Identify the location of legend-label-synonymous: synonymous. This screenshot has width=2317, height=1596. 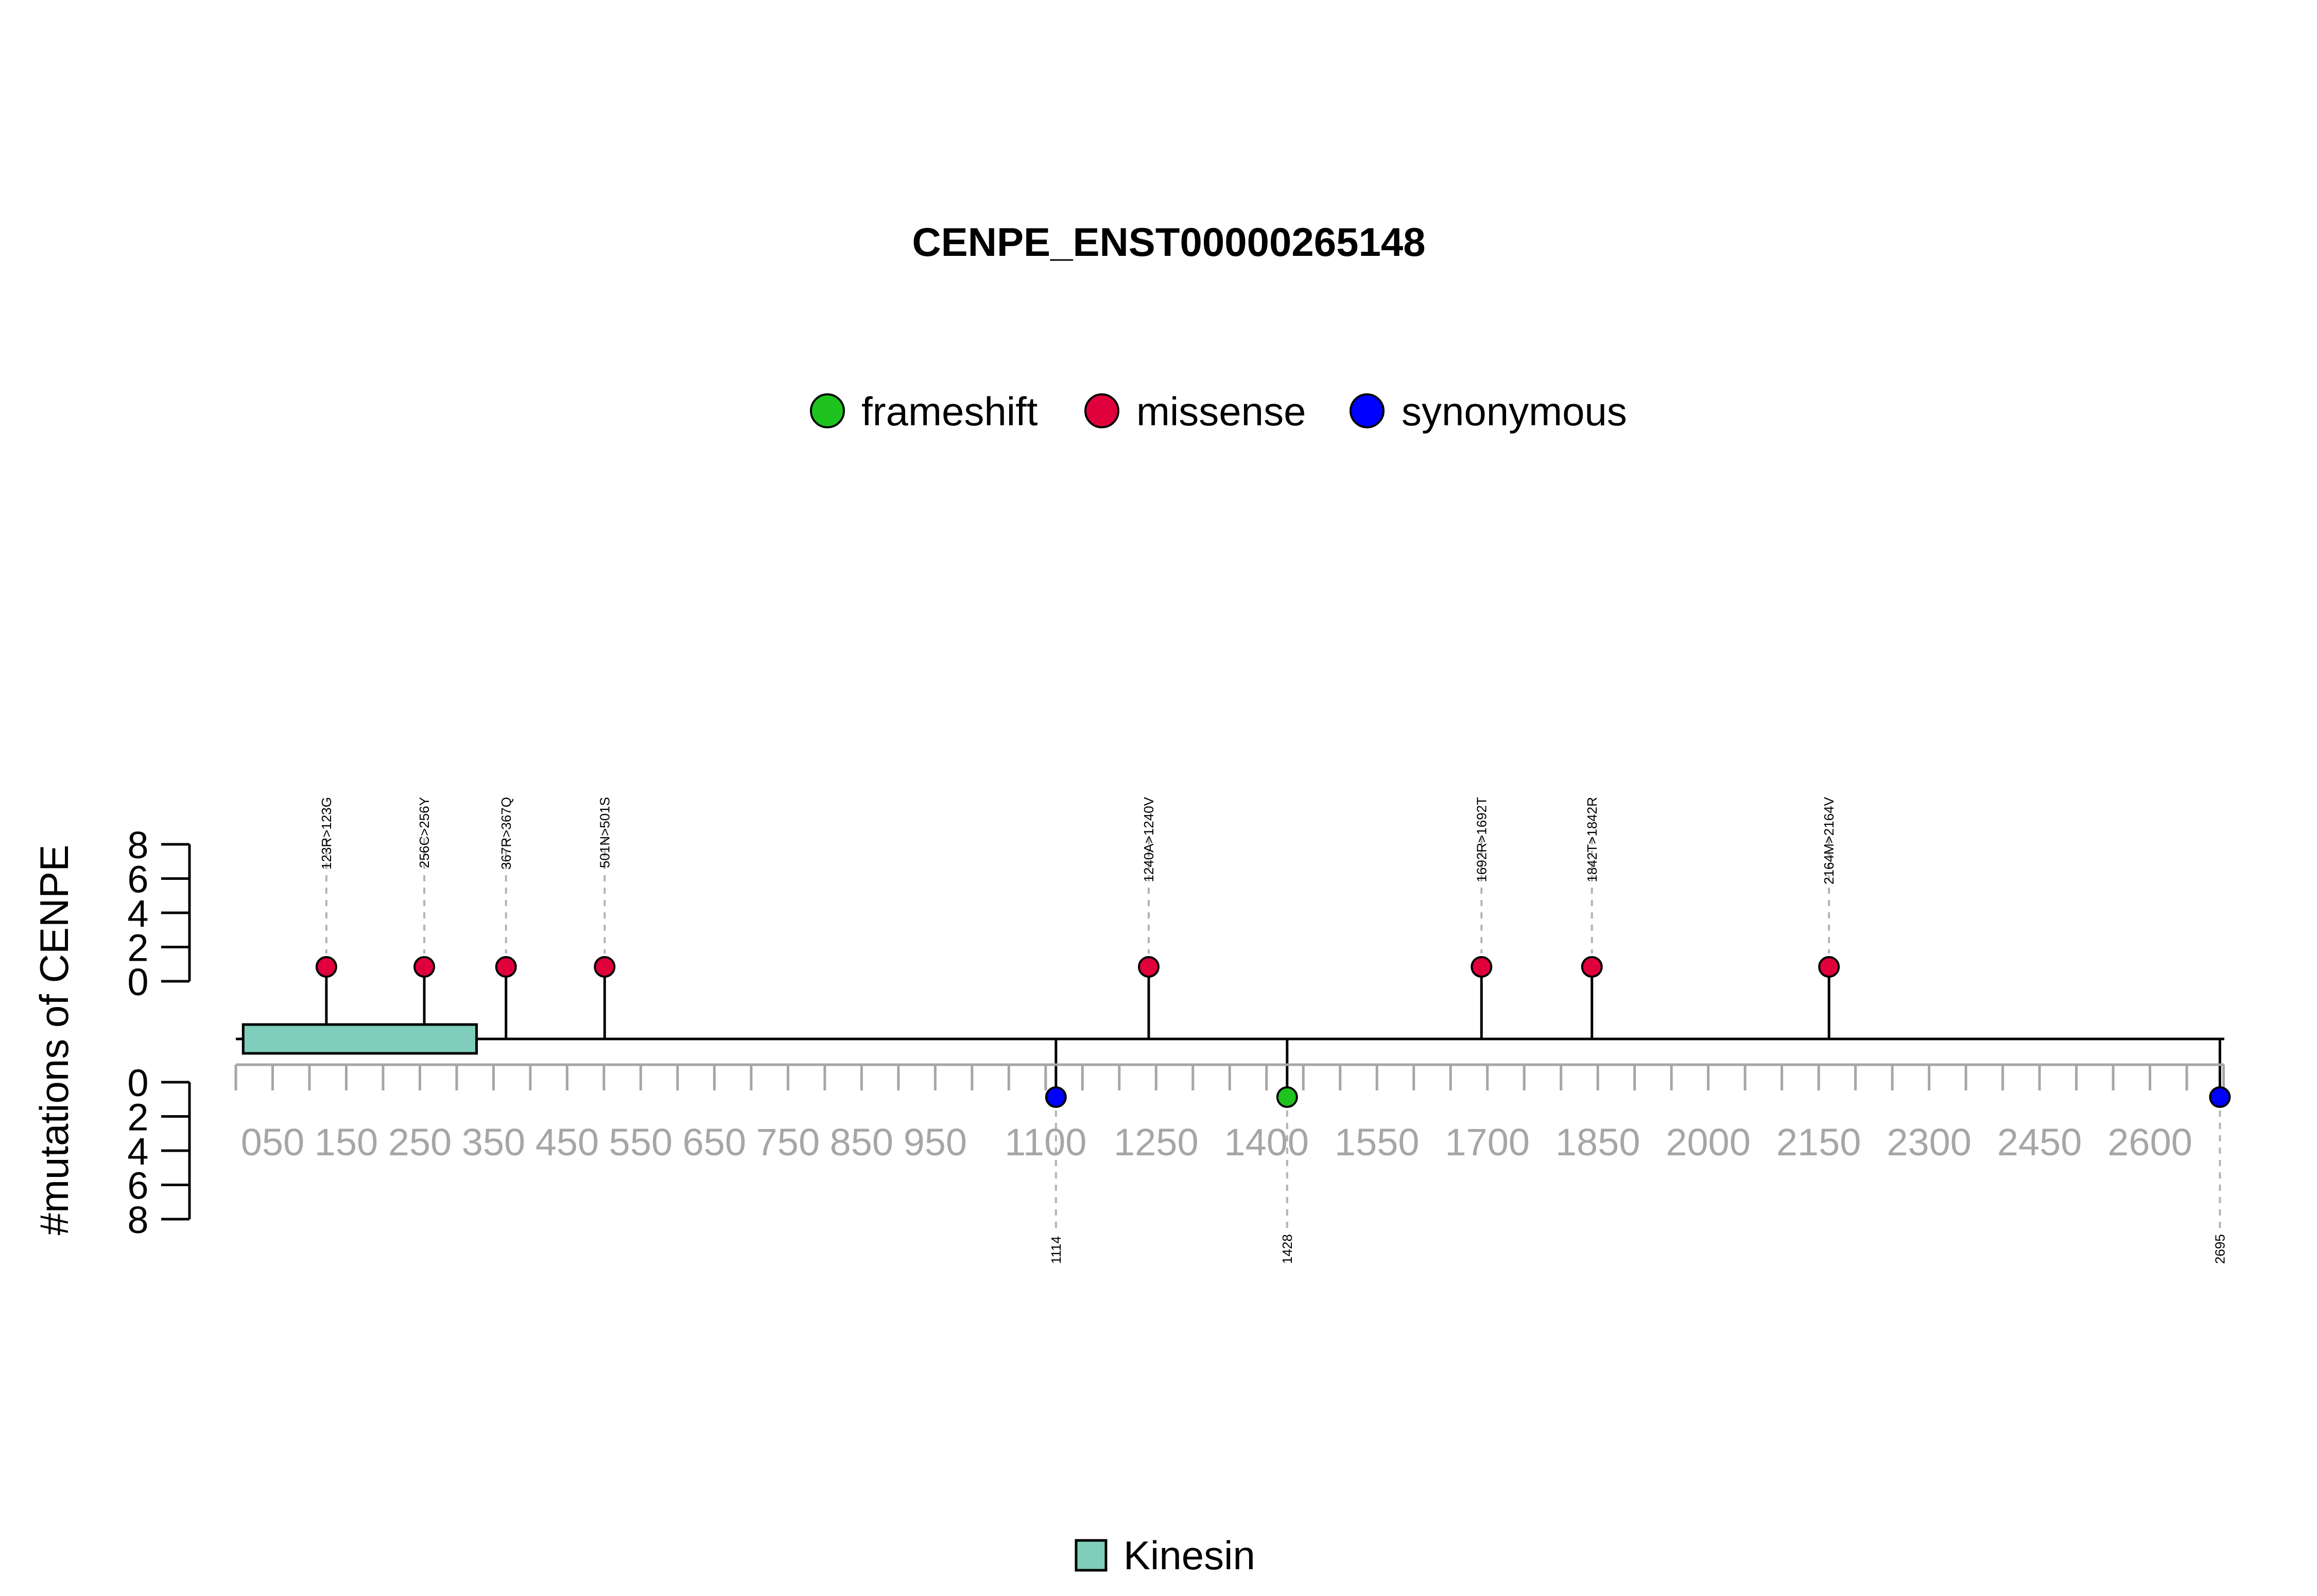
(1514, 412).